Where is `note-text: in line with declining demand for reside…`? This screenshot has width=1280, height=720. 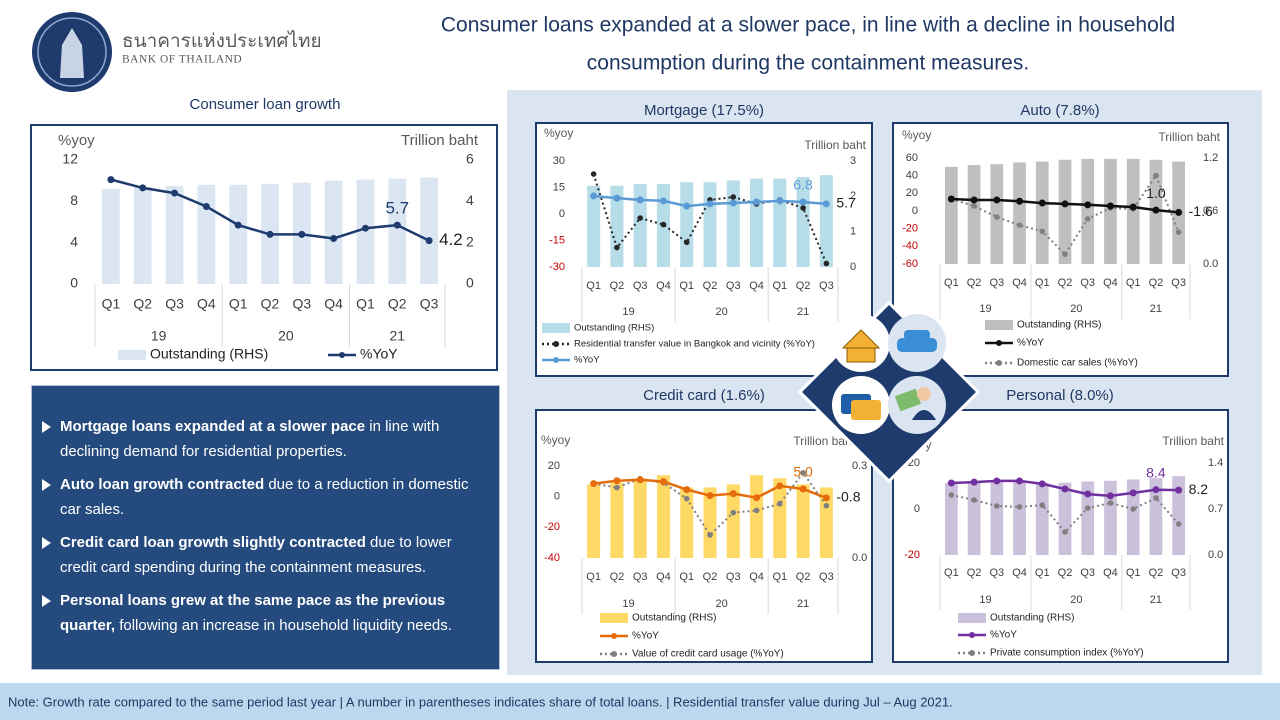
note-text: in line with declining demand for reside… is located at coordinates (250, 439).